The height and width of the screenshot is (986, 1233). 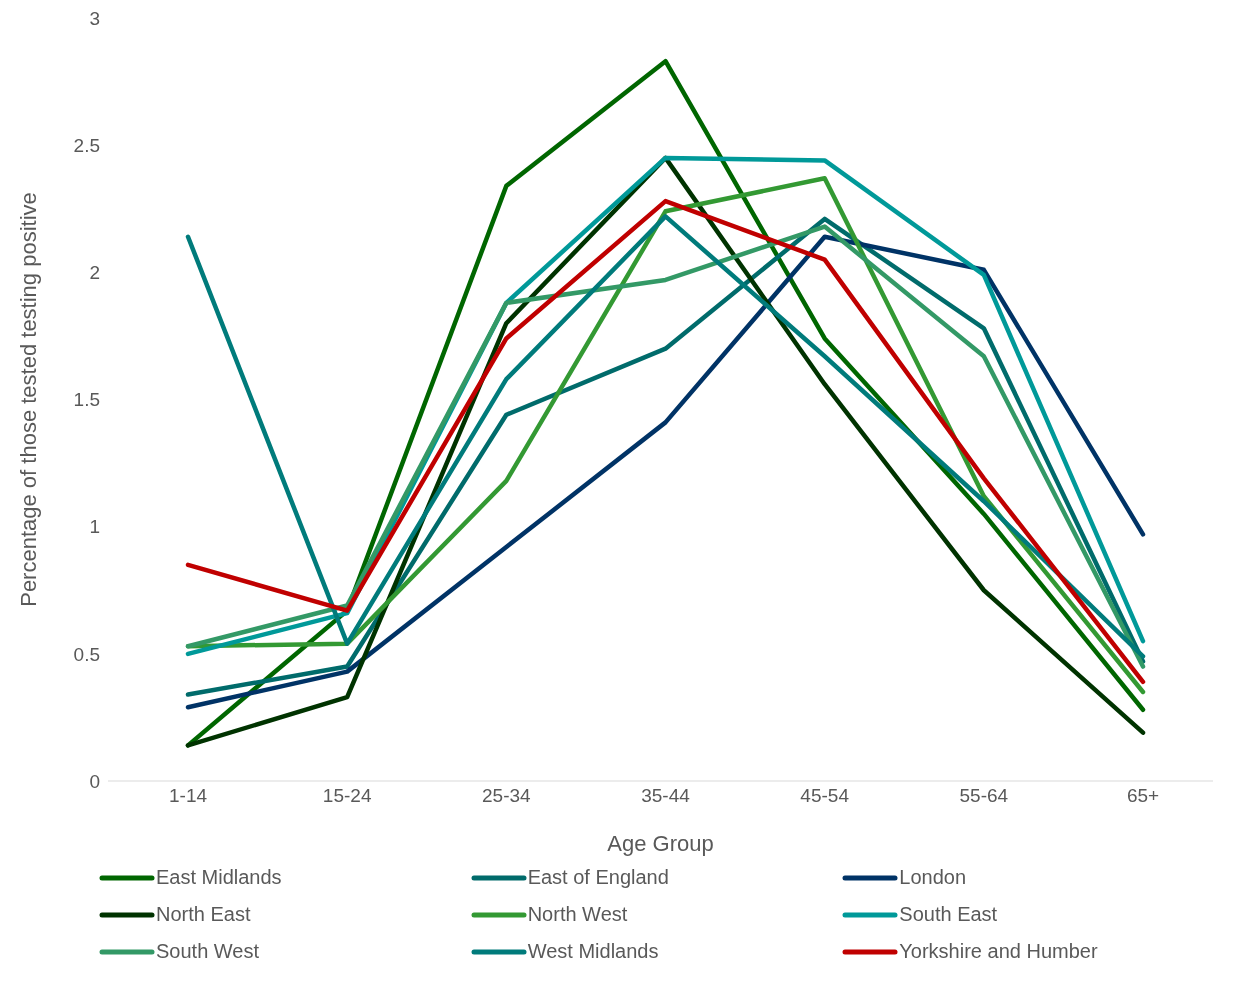 I want to click on legend-label: South East, so click(x=948, y=914).